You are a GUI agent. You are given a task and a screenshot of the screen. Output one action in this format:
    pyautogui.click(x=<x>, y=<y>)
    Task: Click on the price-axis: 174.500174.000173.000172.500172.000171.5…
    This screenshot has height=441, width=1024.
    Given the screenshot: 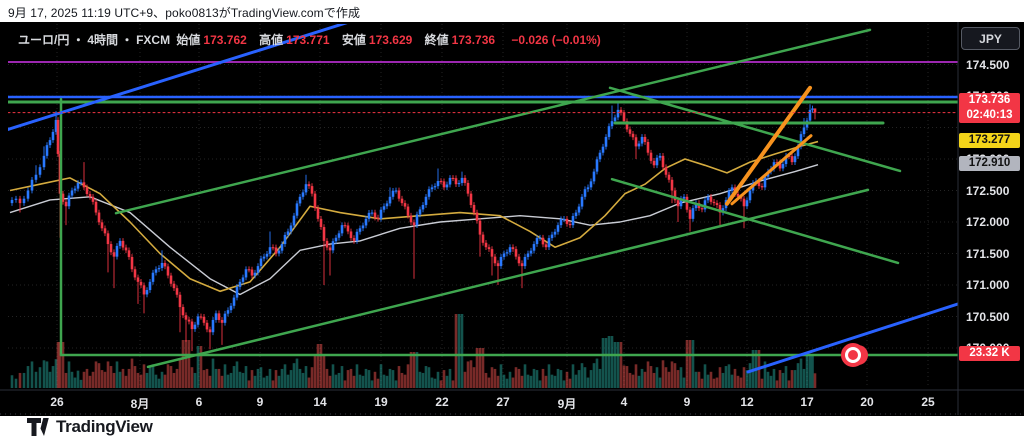 What is the action you would take?
    pyautogui.click(x=991, y=206)
    